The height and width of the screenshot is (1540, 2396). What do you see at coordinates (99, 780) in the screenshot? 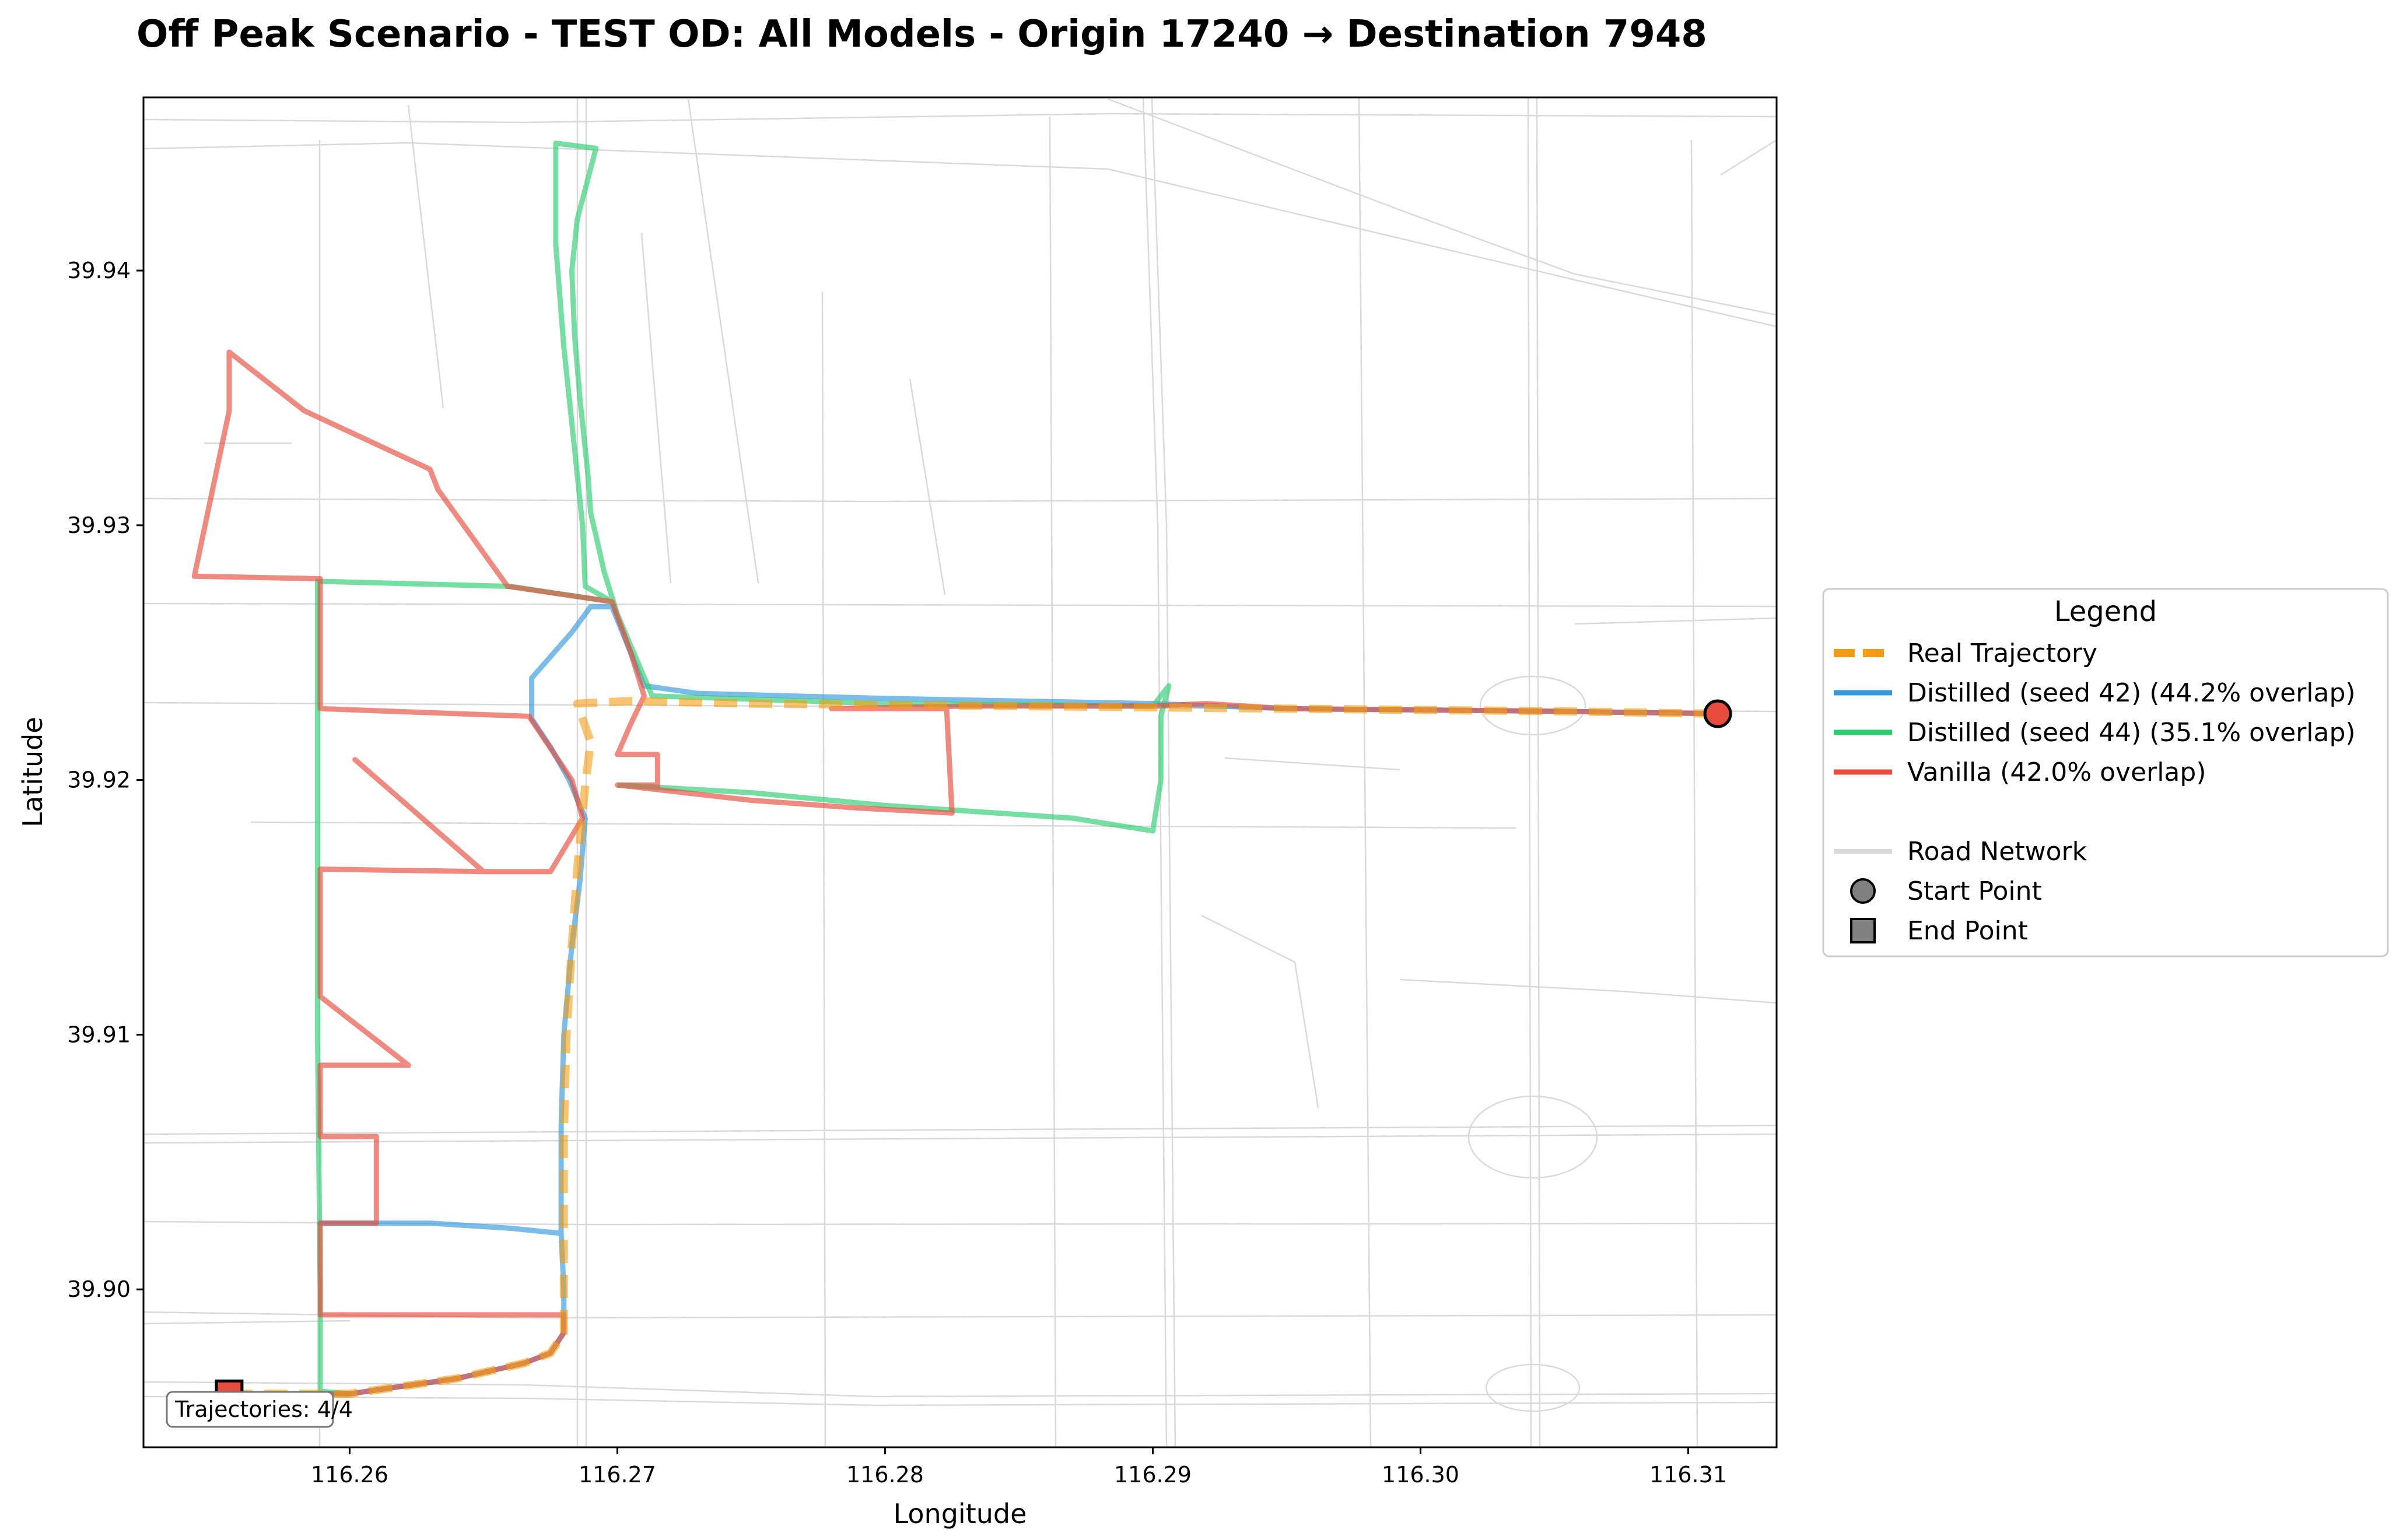
I see `y-tick-label: 39.92` at bounding box center [99, 780].